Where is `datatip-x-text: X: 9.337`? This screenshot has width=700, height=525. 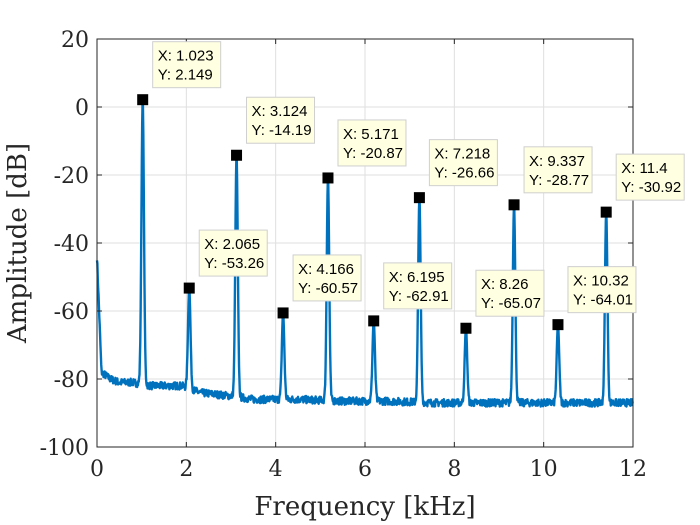
datatip-x-text: X: 9.337 is located at coordinates (557, 161).